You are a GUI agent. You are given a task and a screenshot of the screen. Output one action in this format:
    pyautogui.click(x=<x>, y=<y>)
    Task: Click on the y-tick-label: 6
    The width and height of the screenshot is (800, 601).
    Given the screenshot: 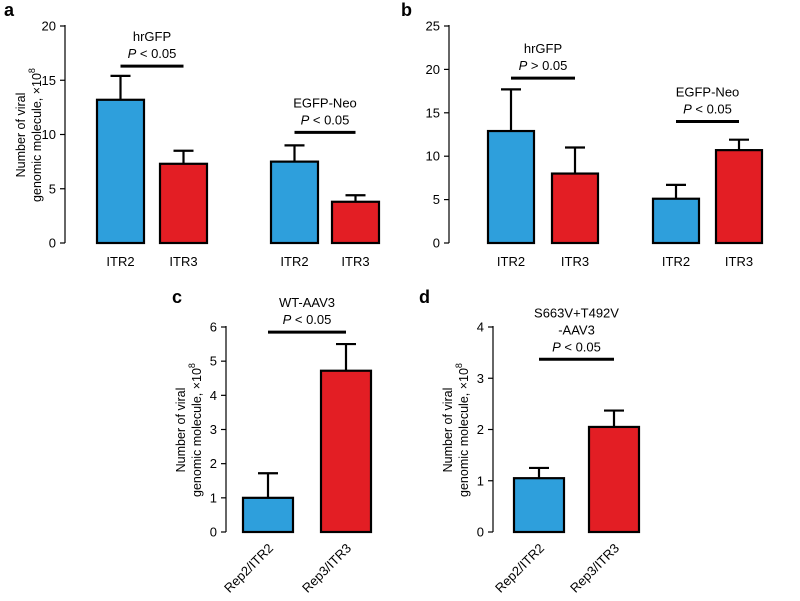 What is the action you would take?
    pyautogui.click(x=213, y=327)
    